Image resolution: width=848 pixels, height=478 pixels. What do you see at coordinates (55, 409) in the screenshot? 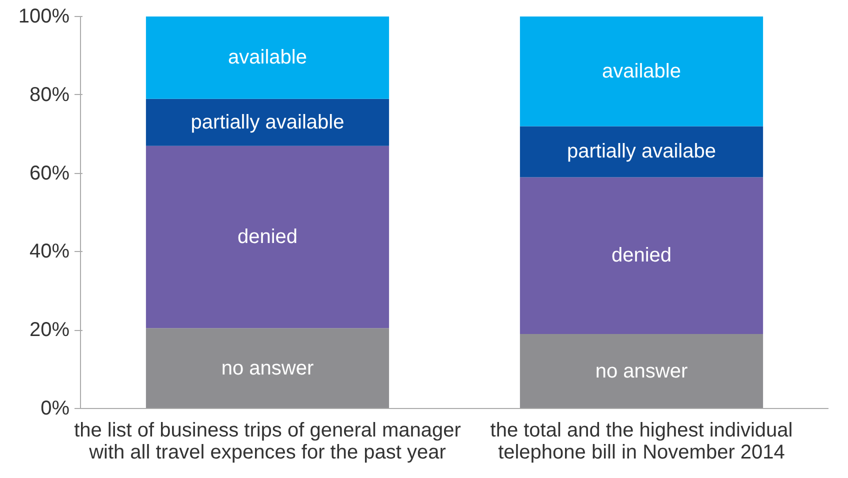
I see `y-tick-label: 0%` at bounding box center [55, 409].